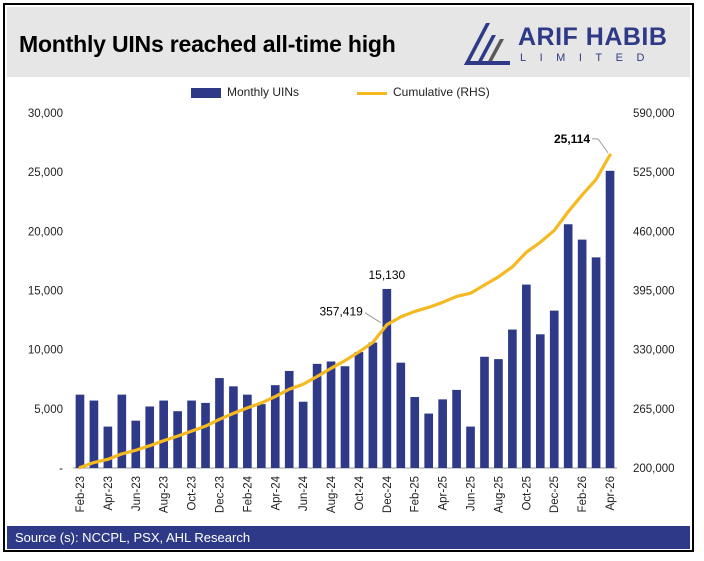 This screenshot has height=561, width=704. What do you see at coordinates (583, 494) in the screenshot?
I see `x-tick-label: Feb-26` at bounding box center [583, 494].